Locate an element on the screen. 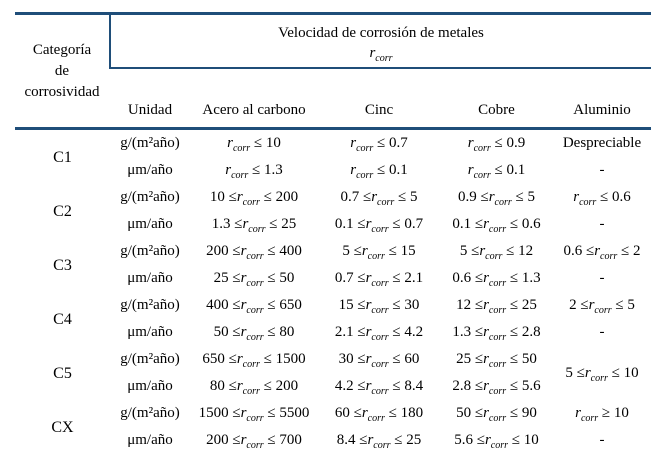 Image resolution: width=665 pixels, height=453 pixels. value-cell: 30 ≤rcorr ≤ 60 is located at coordinates (379, 360).